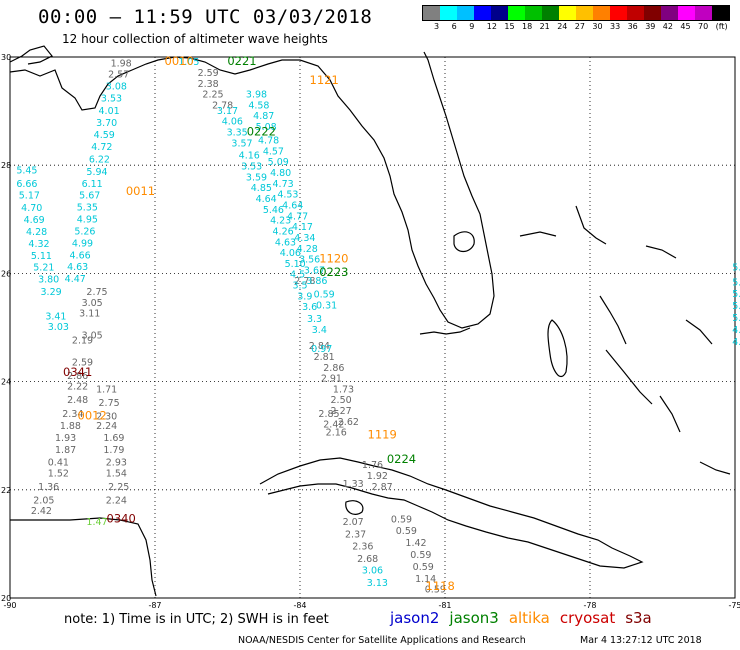 This screenshot has width=740, height=650. Describe the element at coordinates (140, 191) in the screenshot. I see `pass-label: 0011` at that location.